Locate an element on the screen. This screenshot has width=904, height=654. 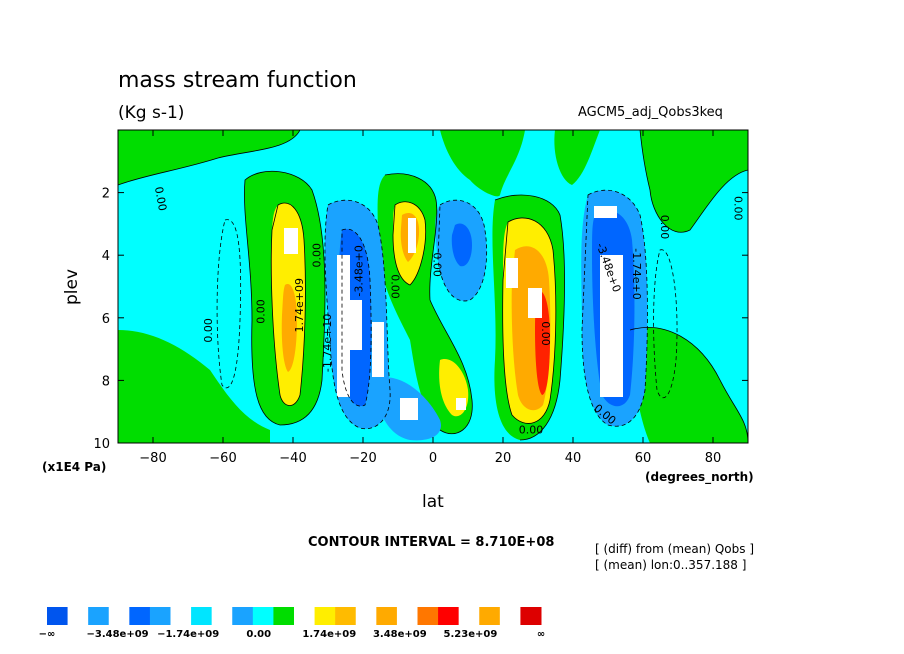
positive-cell-polar is located at coordinates (694, 181).